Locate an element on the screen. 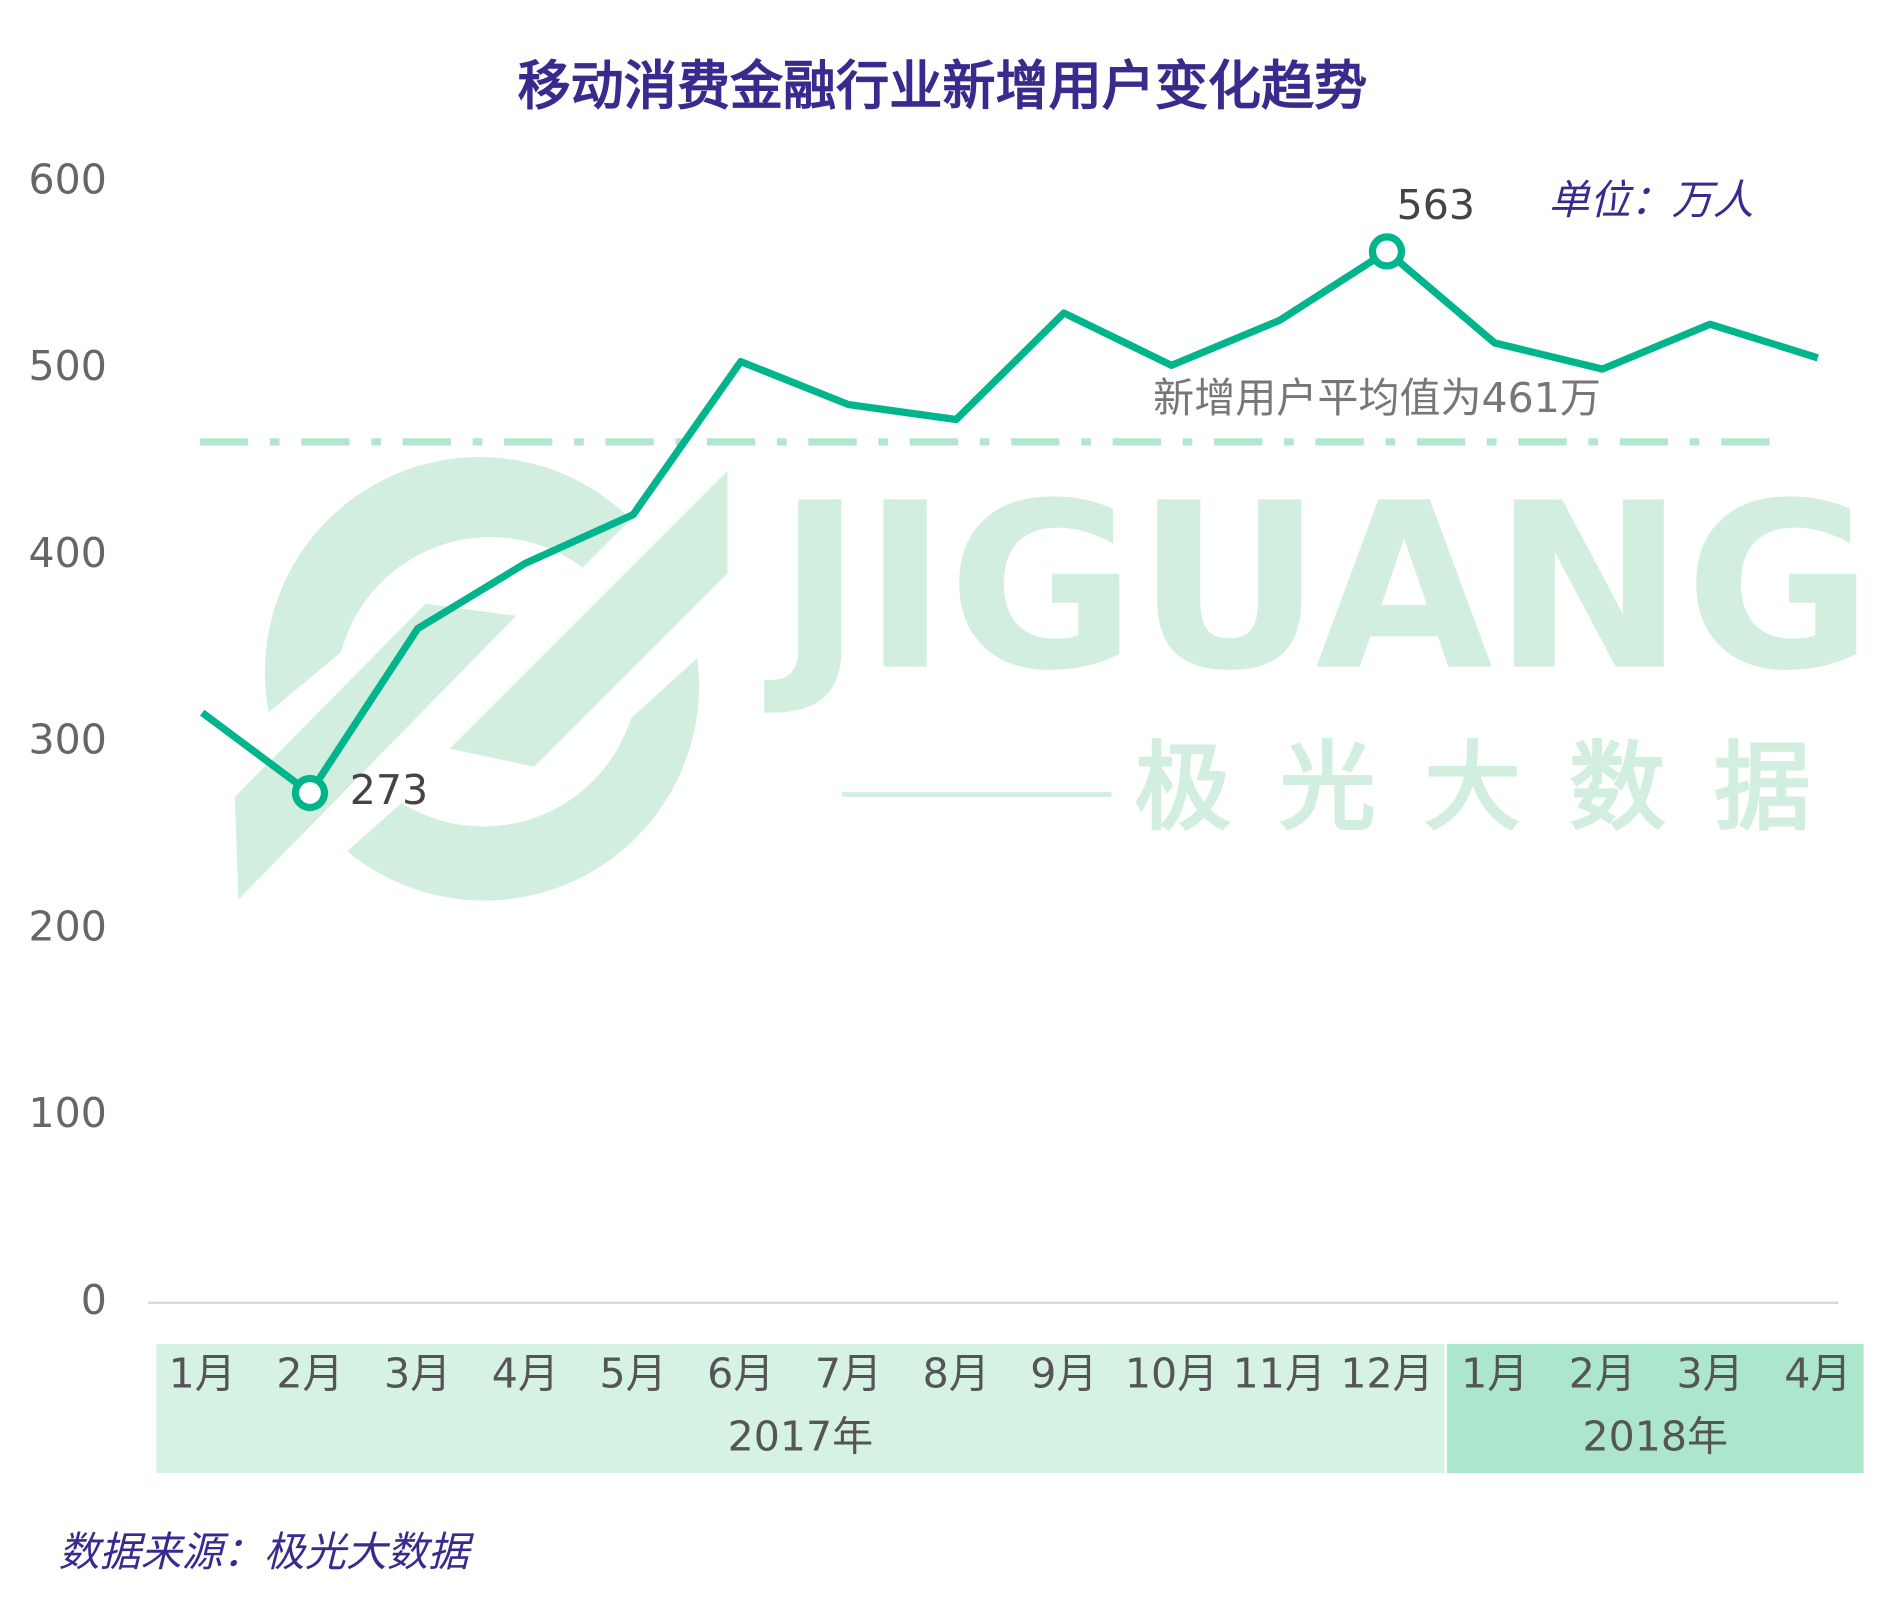 The image size is (1886, 1624). x-tick-label: 8月 is located at coordinates (956, 1373).